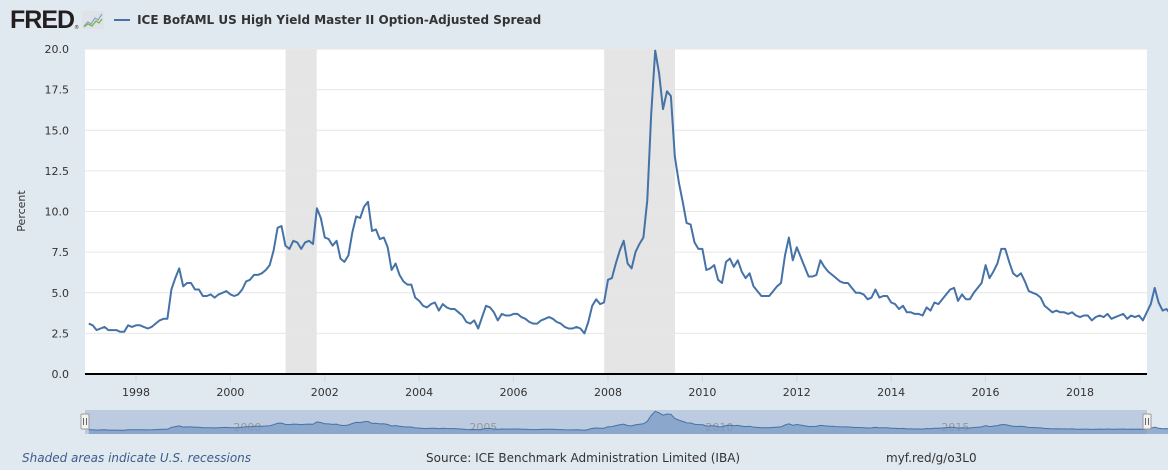 This screenshot has width=1168, height=470. Describe the element at coordinates (230, 392) in the screenshot. I see `x-tick-label: 2000` at that location.